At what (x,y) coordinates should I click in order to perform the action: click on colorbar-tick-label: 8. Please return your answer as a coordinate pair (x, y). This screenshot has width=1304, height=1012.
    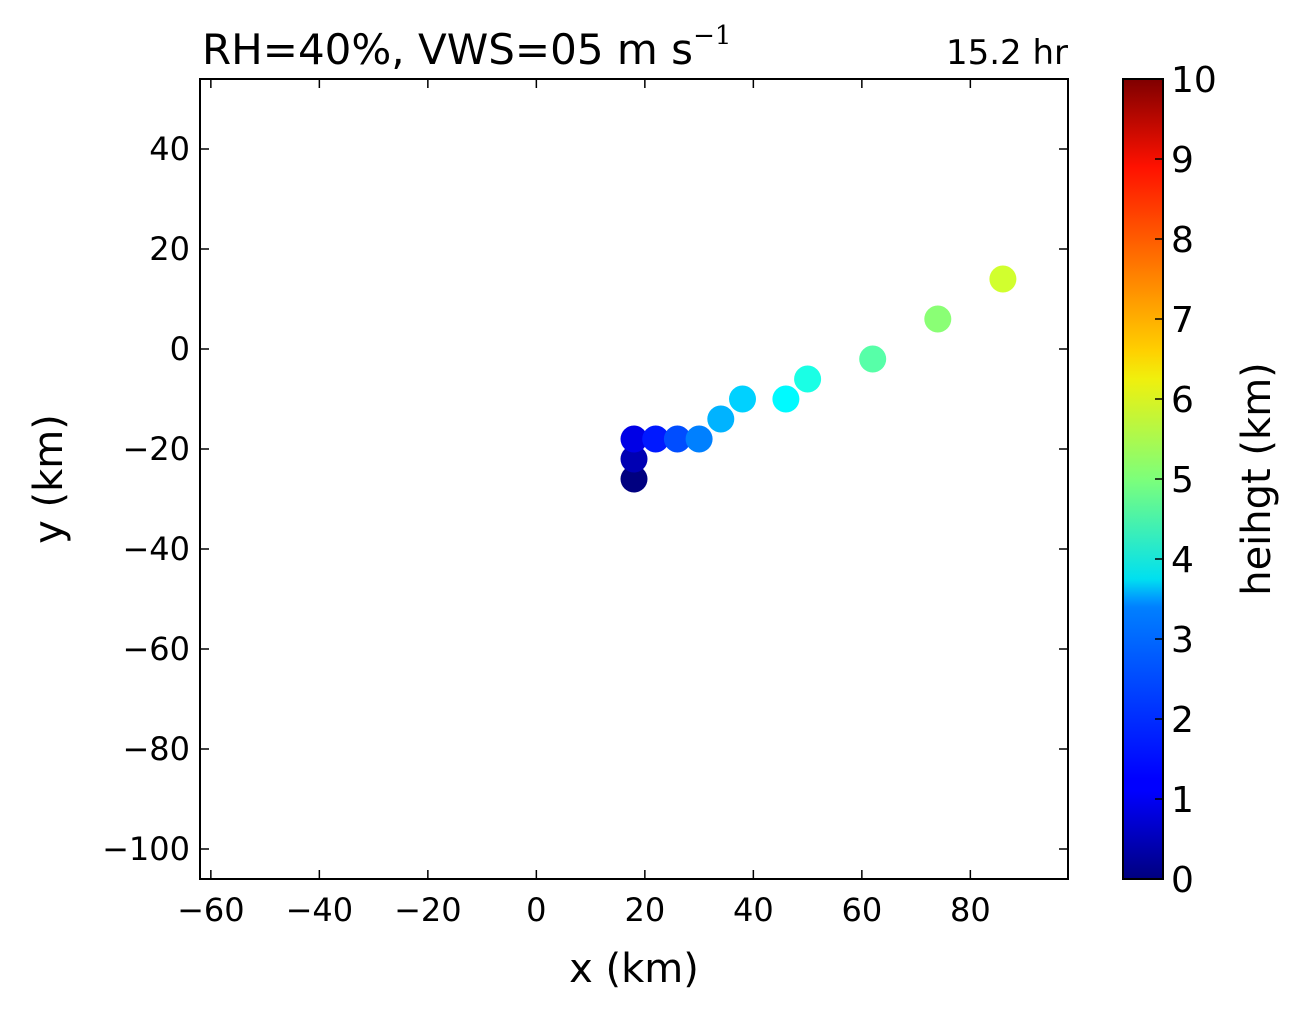
    Looking at the image, I should click on (1182, 240).